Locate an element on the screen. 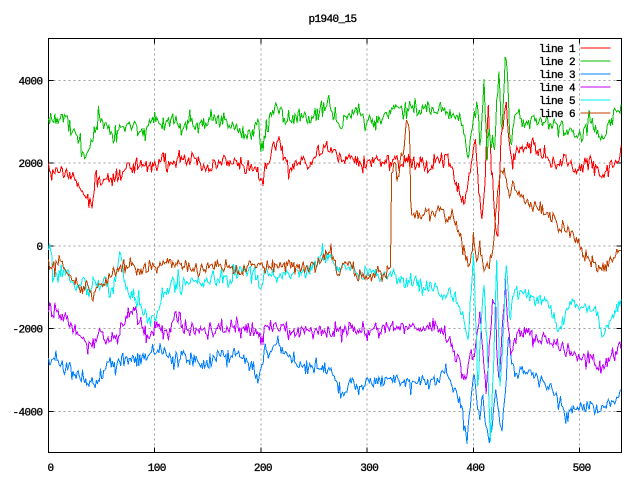 The width and height of the screenshot is (640, 485). svg-text: line 2 is located at coordinates (557, 63).